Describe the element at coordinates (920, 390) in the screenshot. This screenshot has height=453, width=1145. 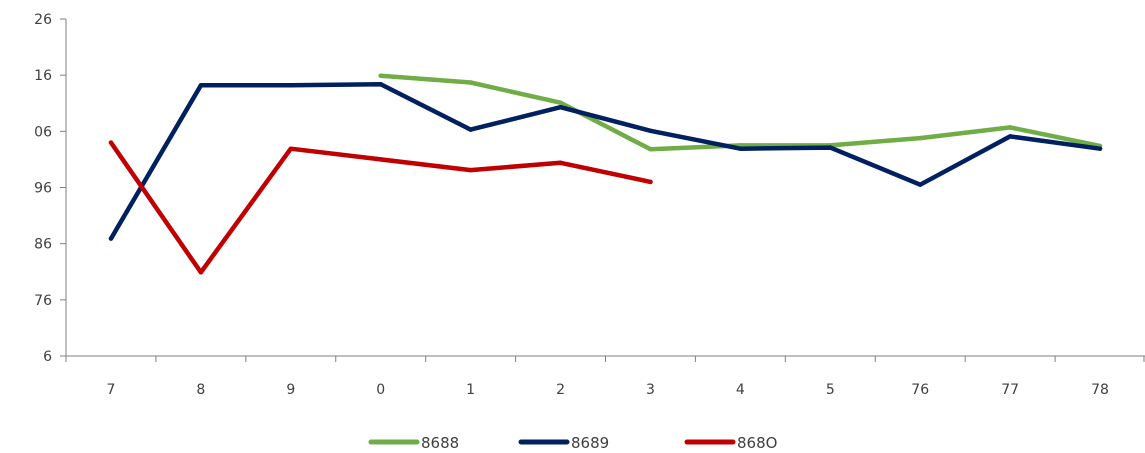
I see `x-tick-label: 76` at that location.